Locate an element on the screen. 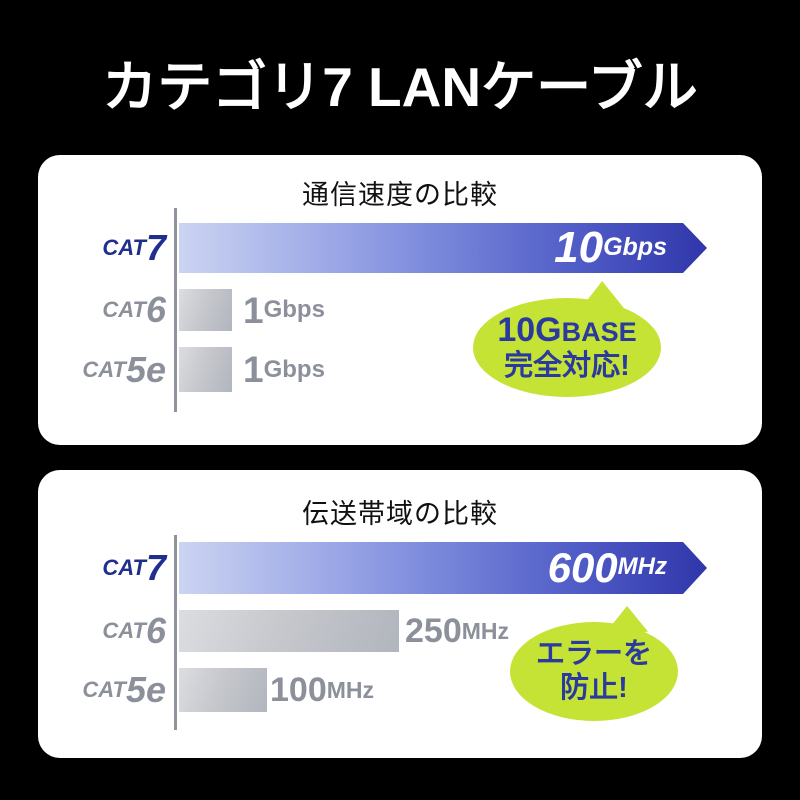 The height and width of the screenshot is (800, 800). speed-chart-title: 通信速度の比較 is located at coordinates (400, 195).